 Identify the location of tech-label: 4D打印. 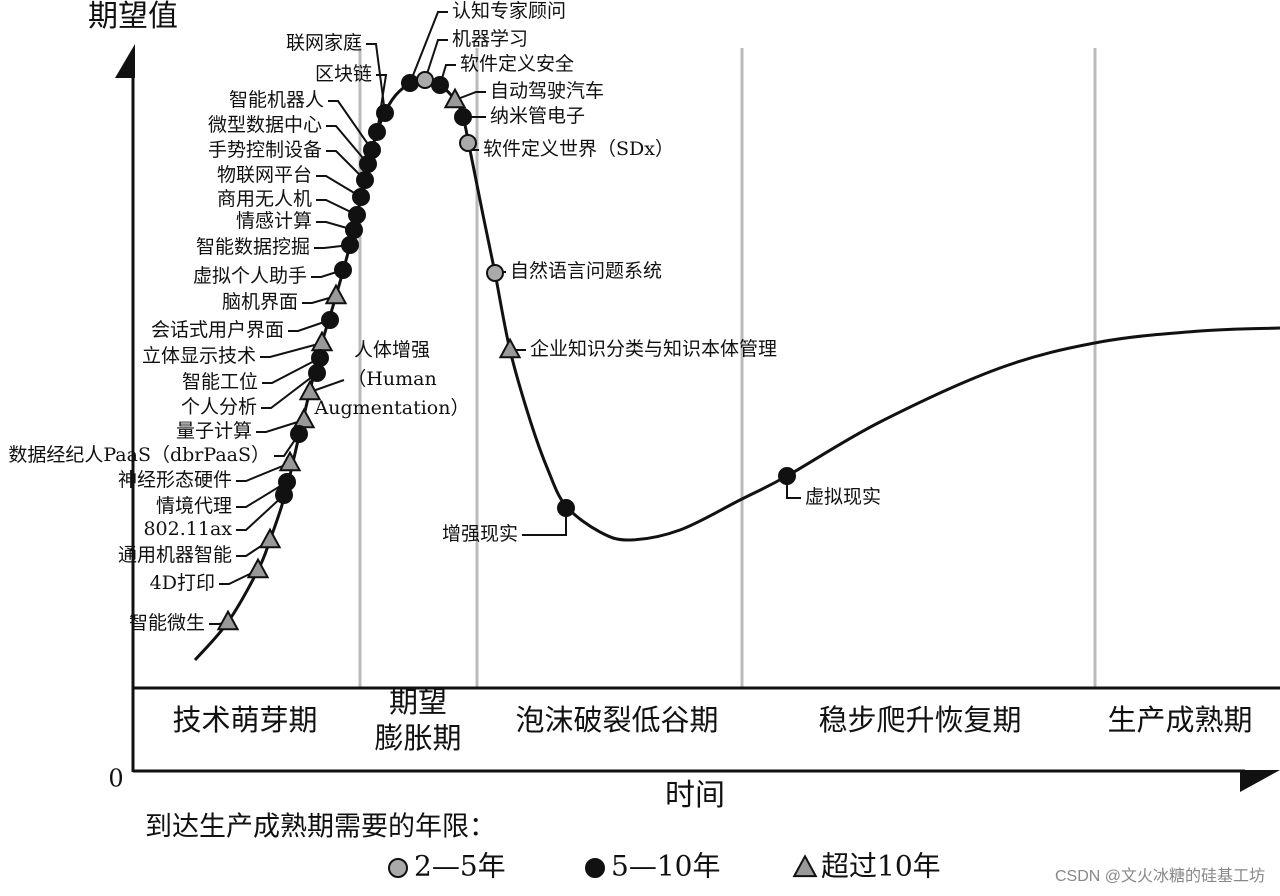
(182, 583).